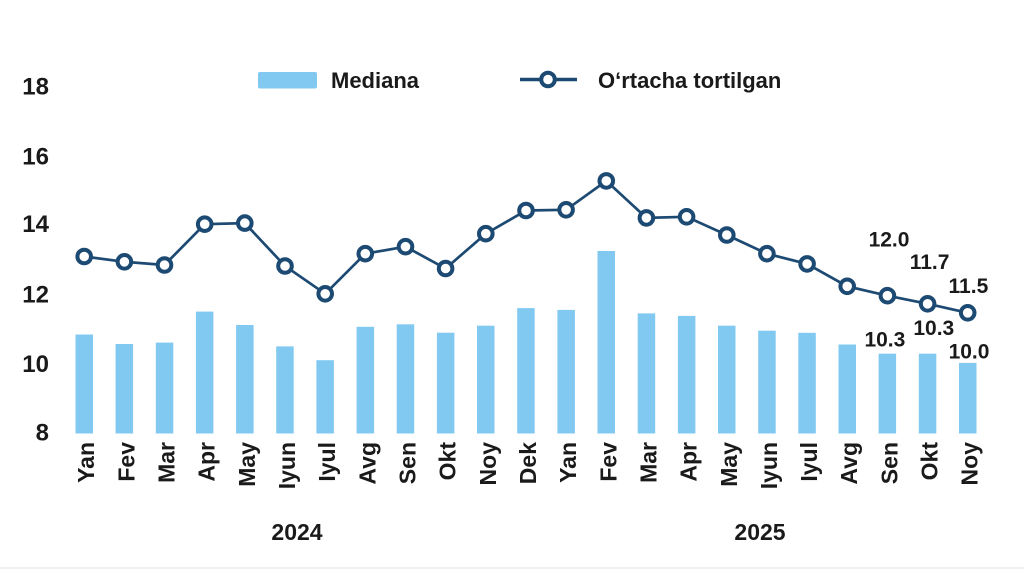  I want to click on svg-text: Dek, so click(528, 463).